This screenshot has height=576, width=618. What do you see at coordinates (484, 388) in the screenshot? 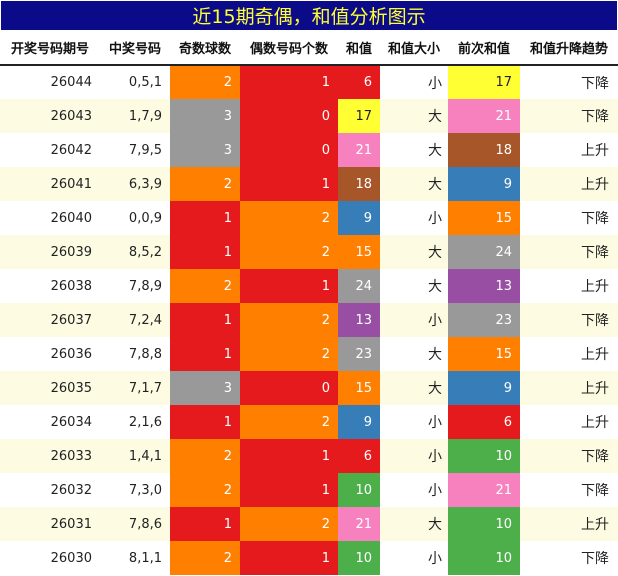
I see `prev-sum-cell: 9` at bounding box center [484, 388].